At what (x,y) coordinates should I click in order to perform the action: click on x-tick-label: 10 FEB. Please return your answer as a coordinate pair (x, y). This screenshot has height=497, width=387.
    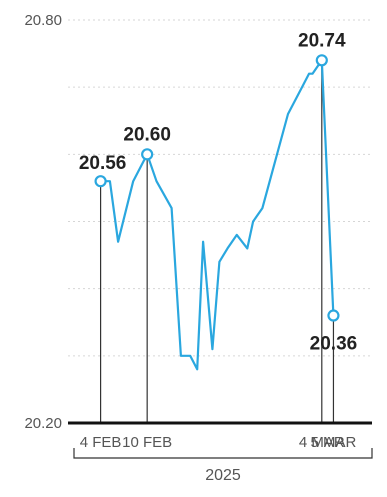
    Looking at the image, I should click on (147, 442).